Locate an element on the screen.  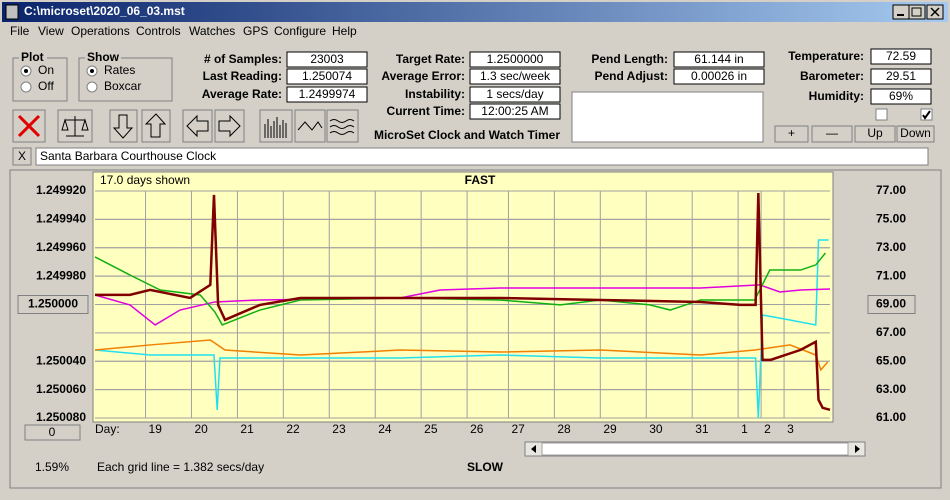
grid-note: Each grid line = 1.382 secs/day is located at coordinates (180, 467).